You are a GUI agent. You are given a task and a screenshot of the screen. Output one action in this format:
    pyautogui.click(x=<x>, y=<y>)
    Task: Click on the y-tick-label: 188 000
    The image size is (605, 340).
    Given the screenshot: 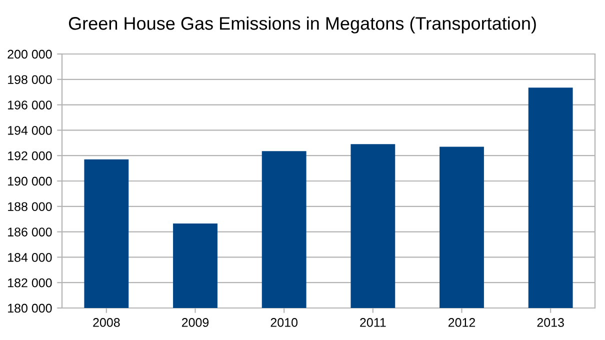 What is the action you would take?
    pyautogui.click(x=30, y=207)
    